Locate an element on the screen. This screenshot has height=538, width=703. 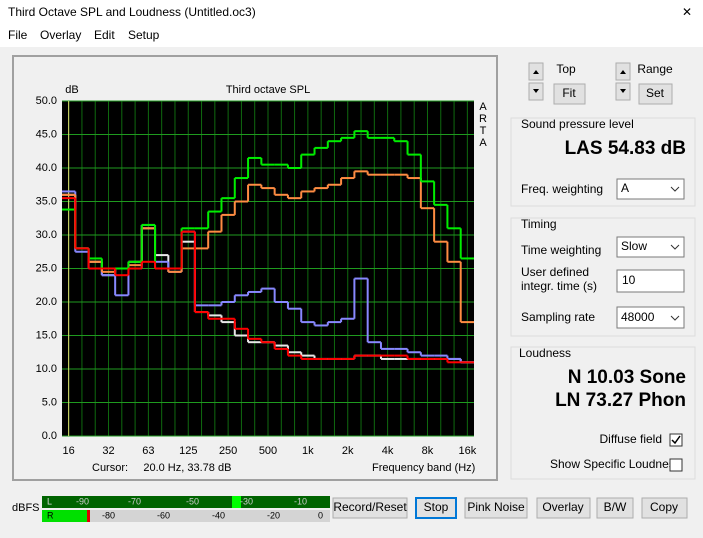
button-label: Overlay is located at coordinates (562, 507).